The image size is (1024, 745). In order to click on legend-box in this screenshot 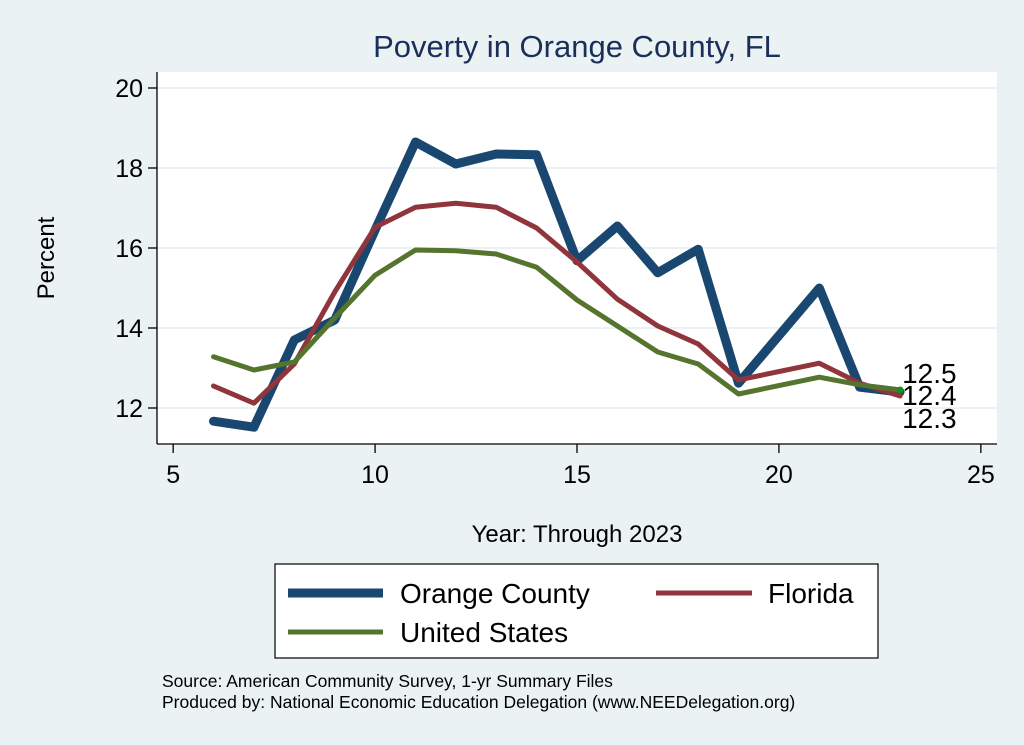, I will do `click(576, 611)`.